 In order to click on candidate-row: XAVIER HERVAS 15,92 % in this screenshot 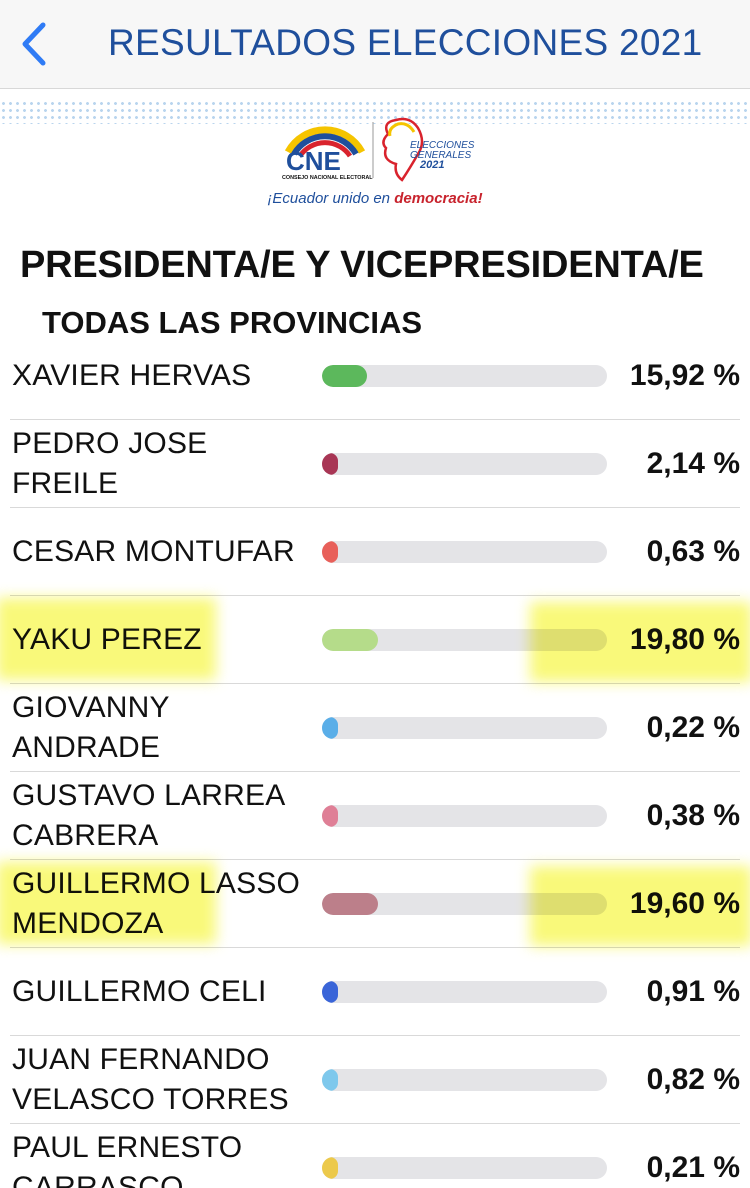, I will do `click(375, 386)`.